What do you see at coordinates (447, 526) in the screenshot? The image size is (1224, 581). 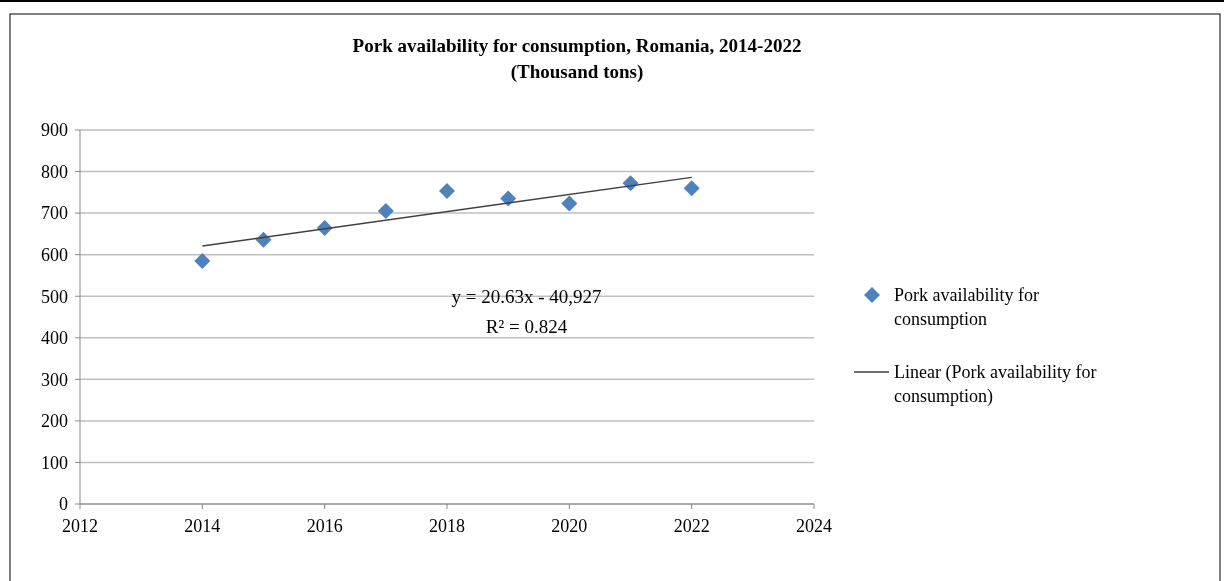 I see `x-tick-label: 2018` at bounding box center [447, 526].